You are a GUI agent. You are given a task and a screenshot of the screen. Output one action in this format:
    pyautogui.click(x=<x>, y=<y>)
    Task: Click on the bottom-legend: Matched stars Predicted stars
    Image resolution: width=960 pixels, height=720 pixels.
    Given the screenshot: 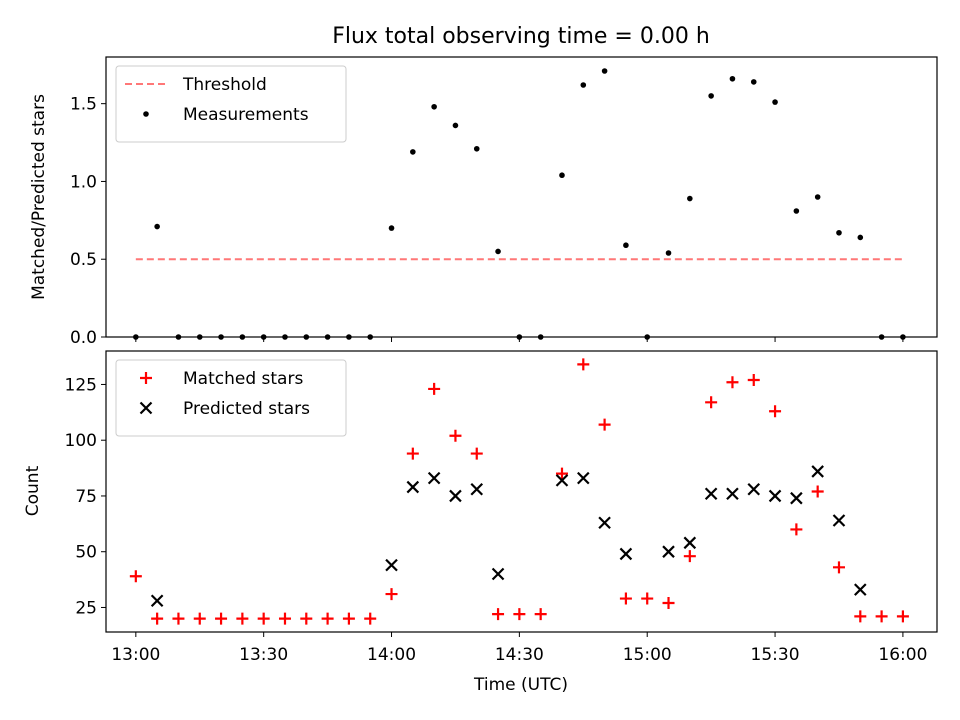 What is the action you would take?
    pyautogui.click(x=231, y=398)
    